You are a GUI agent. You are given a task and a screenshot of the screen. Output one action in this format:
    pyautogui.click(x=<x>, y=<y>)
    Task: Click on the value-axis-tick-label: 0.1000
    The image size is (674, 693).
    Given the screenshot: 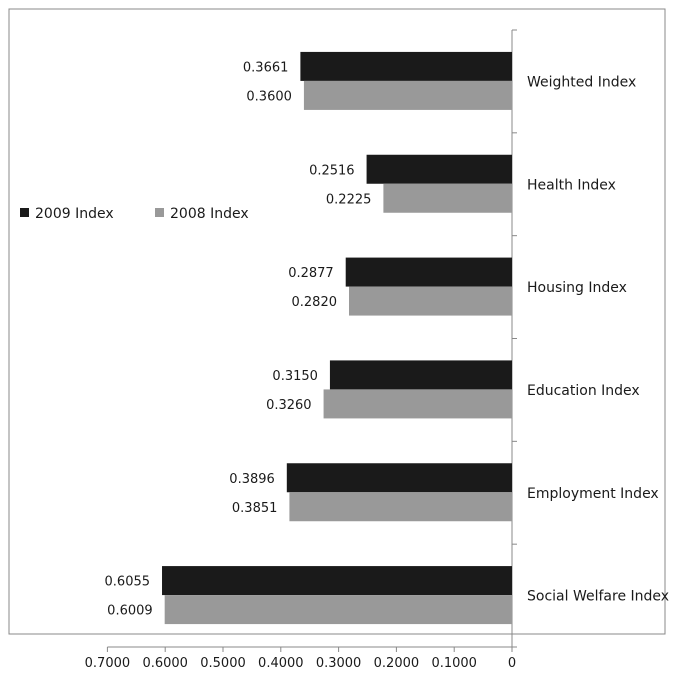 What is the action you would take?
    pyautogui.click(x=454, y=663)
    